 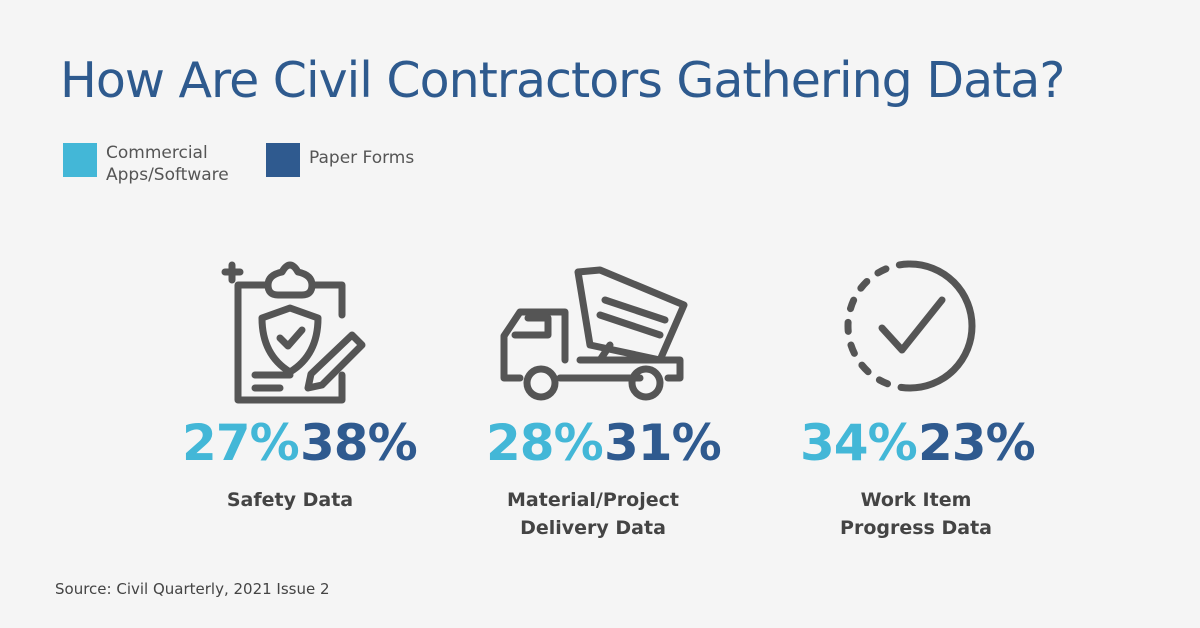 I want to click on paper-percent: 38%, so click(x=359, y=443).